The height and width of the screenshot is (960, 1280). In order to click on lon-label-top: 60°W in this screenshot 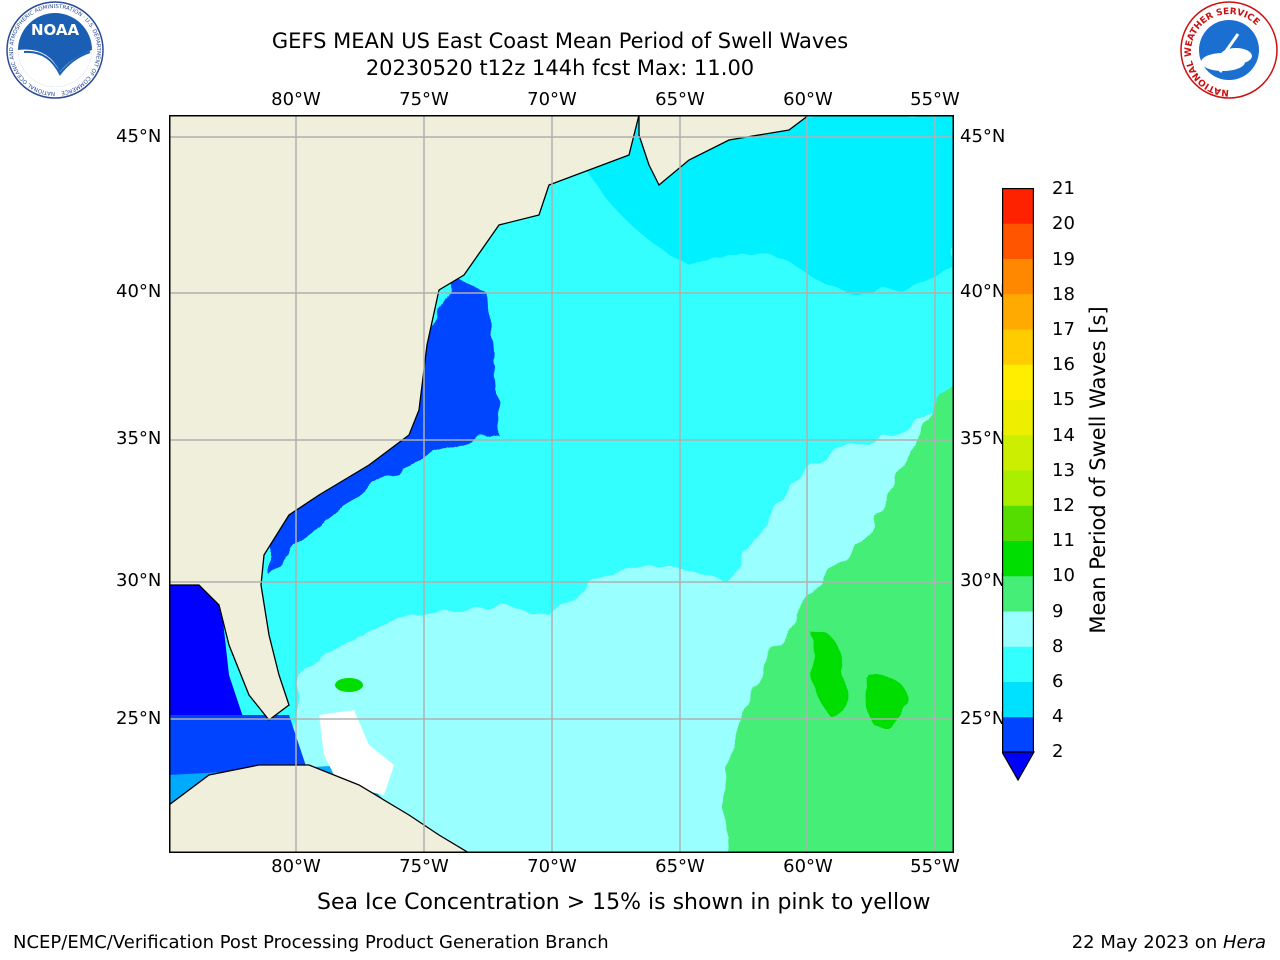, I will do `click(808, 99)`.